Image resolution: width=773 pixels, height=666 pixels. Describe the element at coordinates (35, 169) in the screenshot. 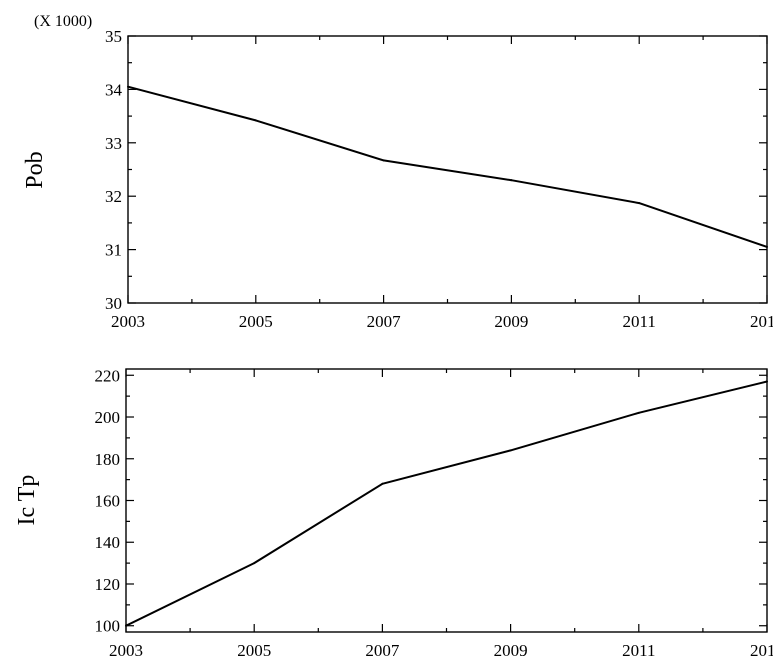

I see `y-axis-label-pob: Pob` at that location.